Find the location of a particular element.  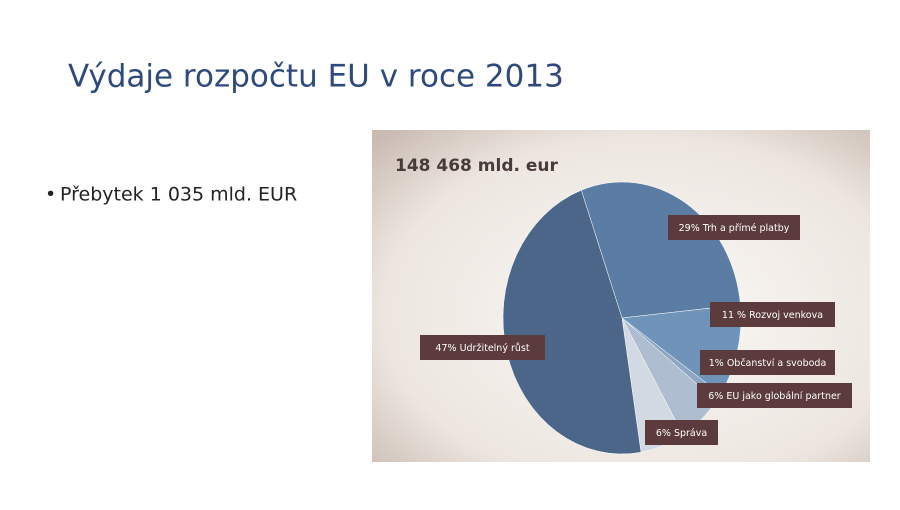

slice-label: 29% Trh a přímé platby is located at coordinates (734, 228).